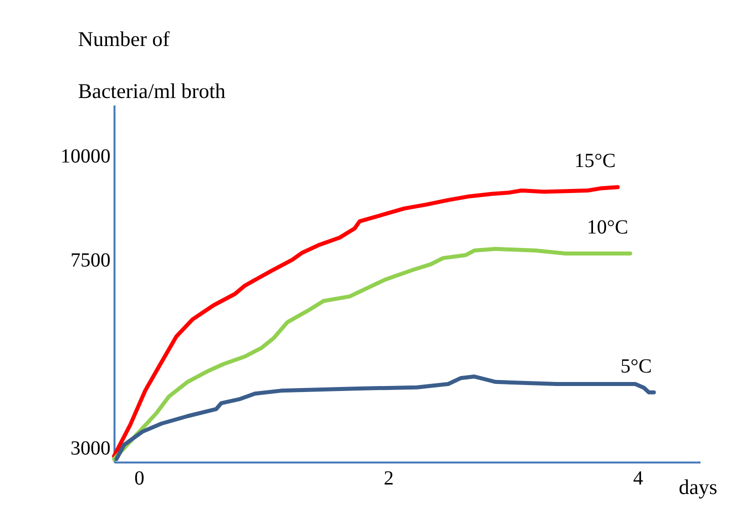  What do you see at coordinates (698, 487) in the screenshot?
I see `x-axis-title: days` at bounding box center [698, 487].